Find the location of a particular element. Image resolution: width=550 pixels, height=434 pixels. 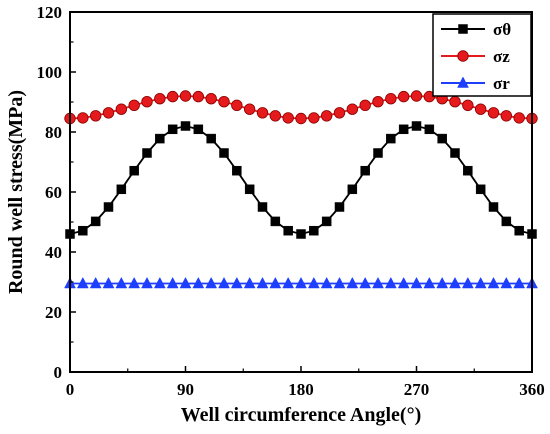

y-tick-label: 40 is located at coordinates (53, 252).